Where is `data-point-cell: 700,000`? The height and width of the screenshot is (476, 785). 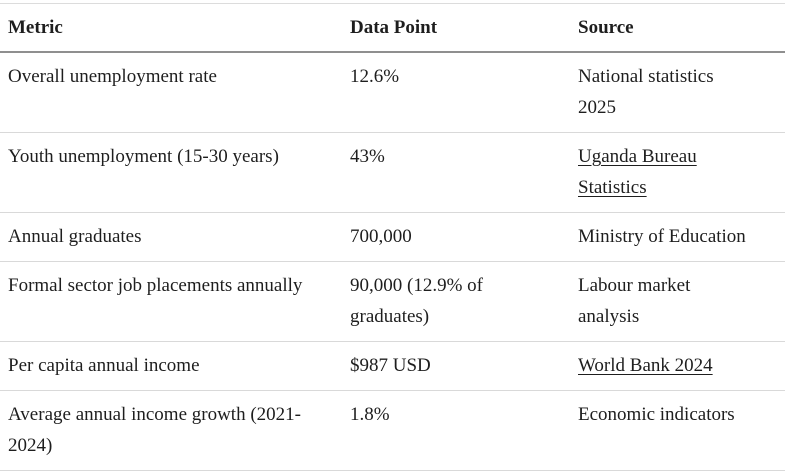
data-point-cell: 700,000 is located at coordinates (464, 237).